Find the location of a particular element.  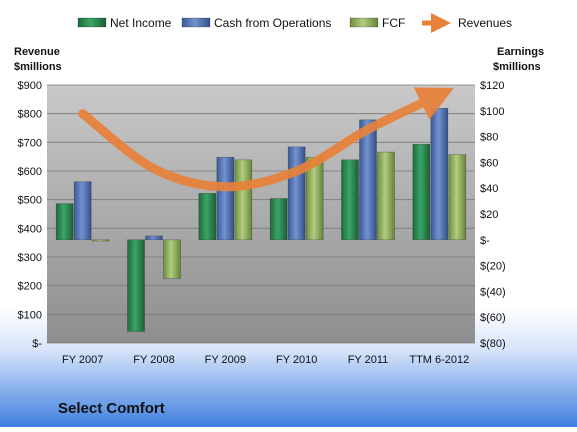

right-axis-label-line1: Earnings is located at coordinates (520, 52).